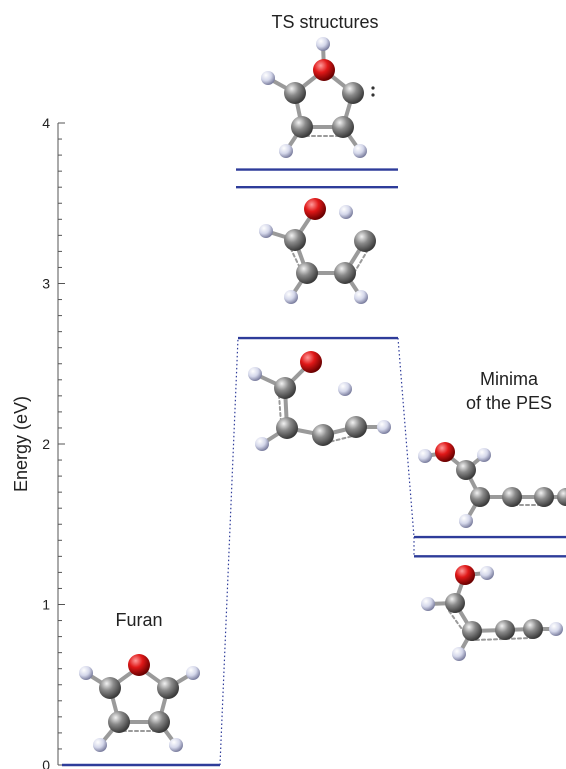  I want to click on molecule-ts-ring, so click(318, 97).